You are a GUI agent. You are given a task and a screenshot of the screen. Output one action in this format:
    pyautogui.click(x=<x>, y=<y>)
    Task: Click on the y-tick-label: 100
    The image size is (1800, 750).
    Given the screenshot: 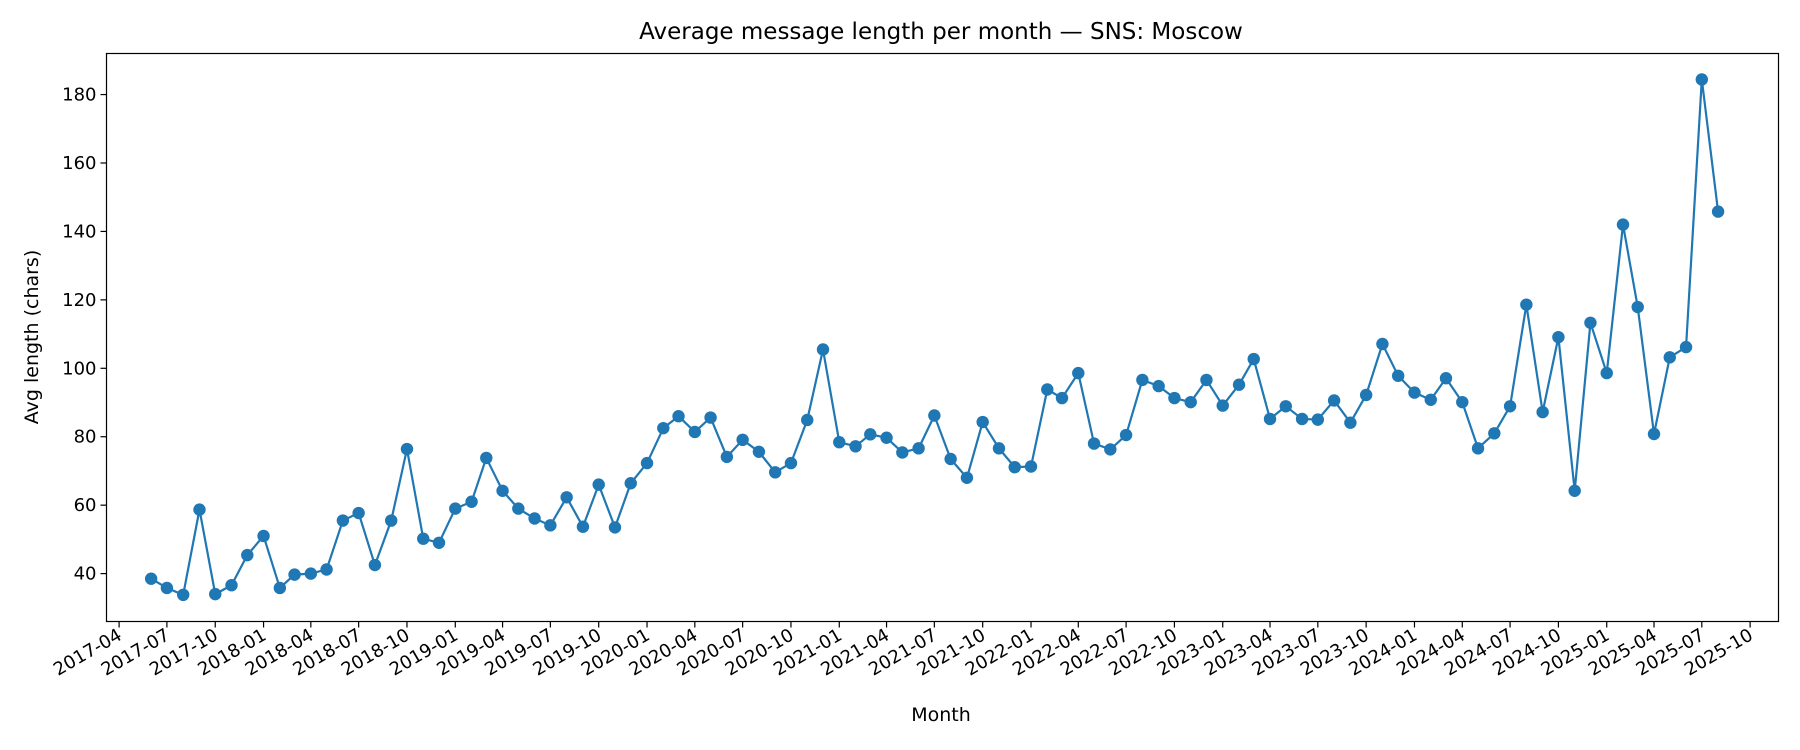 What is the action you would take?
    pyautogui.click(x=79, y=368)
    